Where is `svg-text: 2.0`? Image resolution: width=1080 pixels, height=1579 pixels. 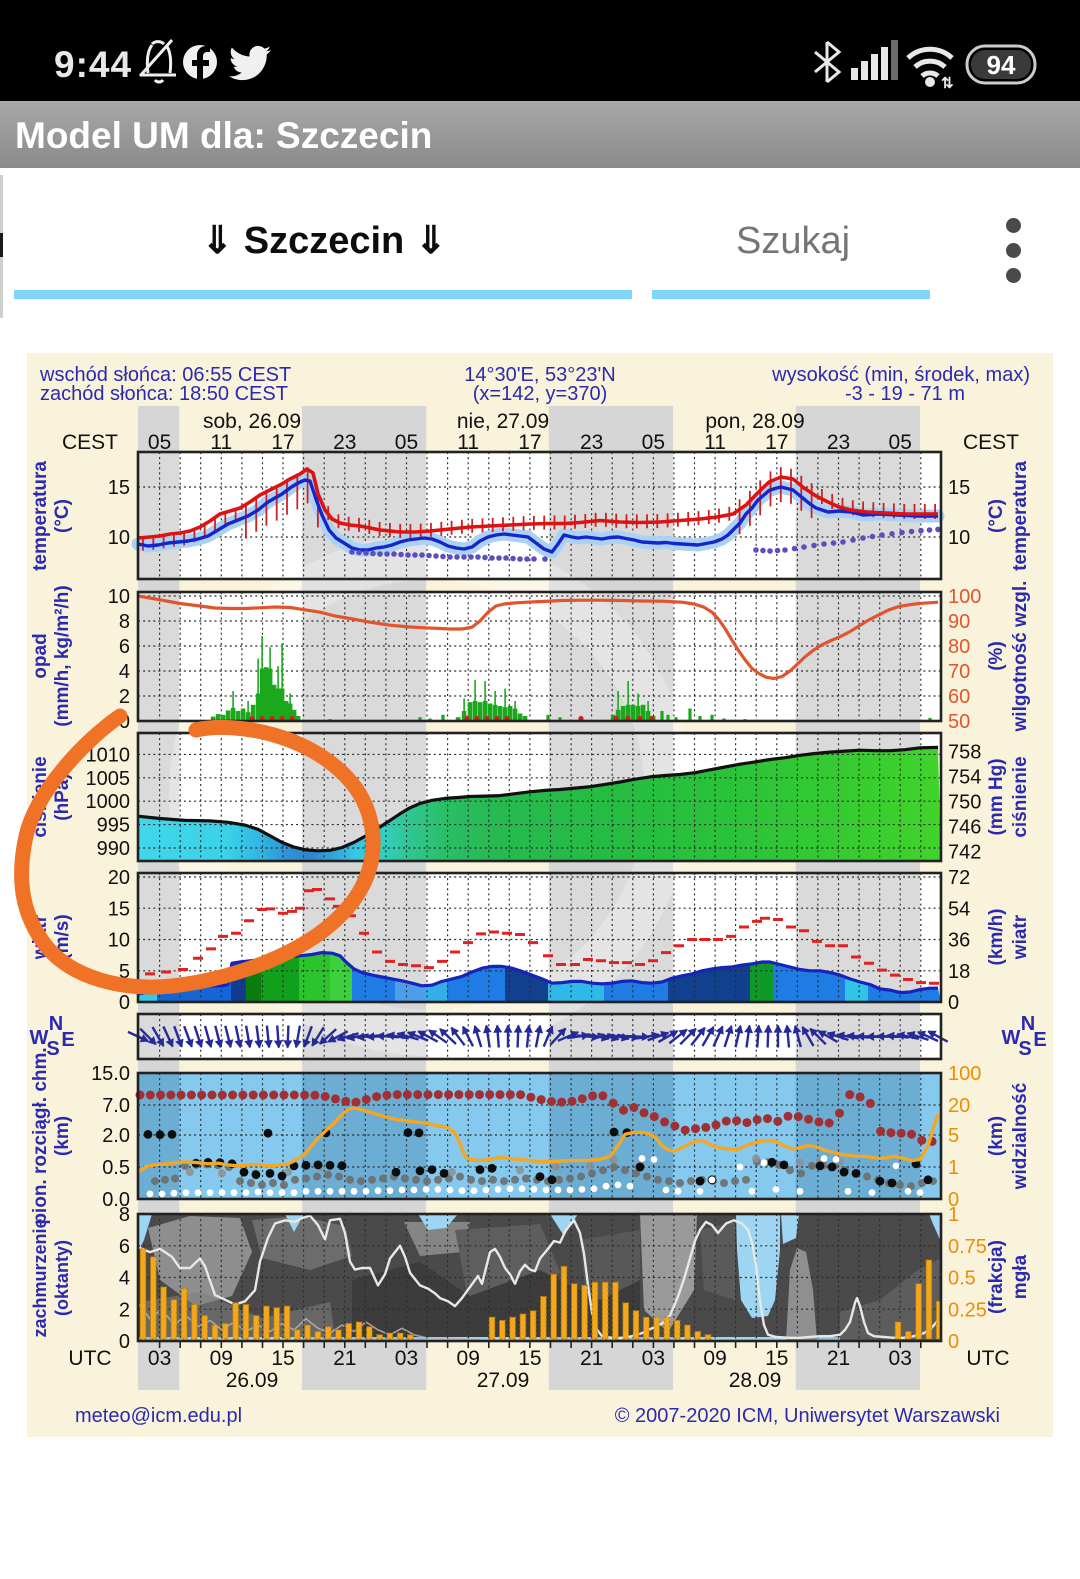
svg-text: 2.0 is located at coordinates (116, 1136).